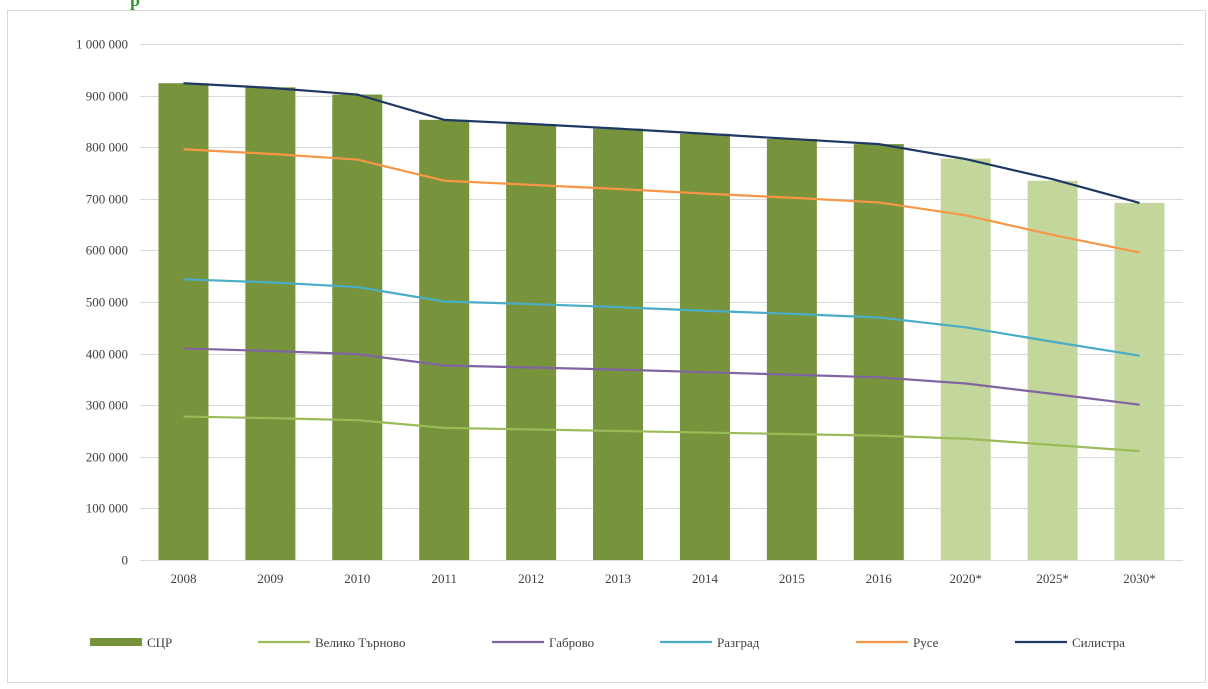 The height and width of the screenshot is (689, 1208). Describe the element at coordinates (270, 324) in the screenshot. I see `bar-2009` at that location.